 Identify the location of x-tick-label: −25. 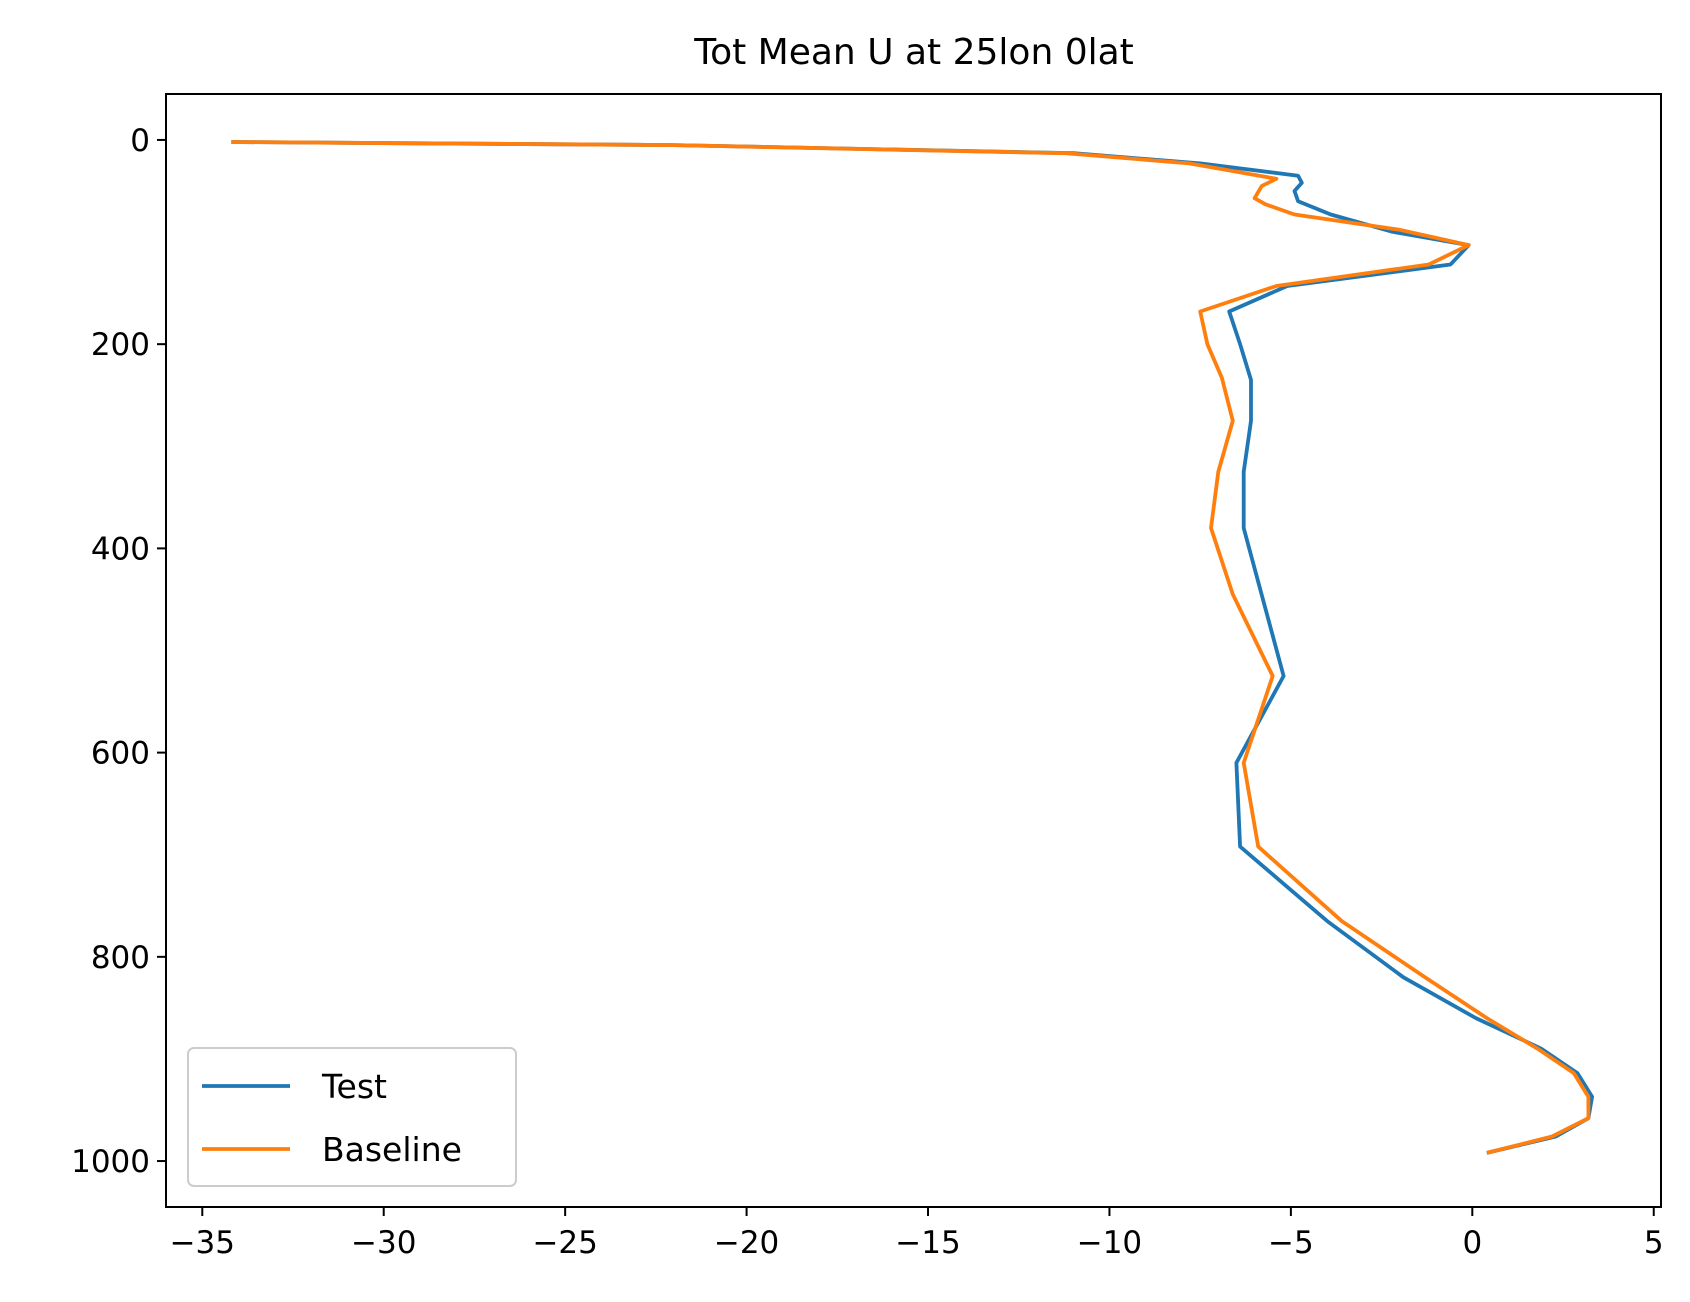
(564, 1243).